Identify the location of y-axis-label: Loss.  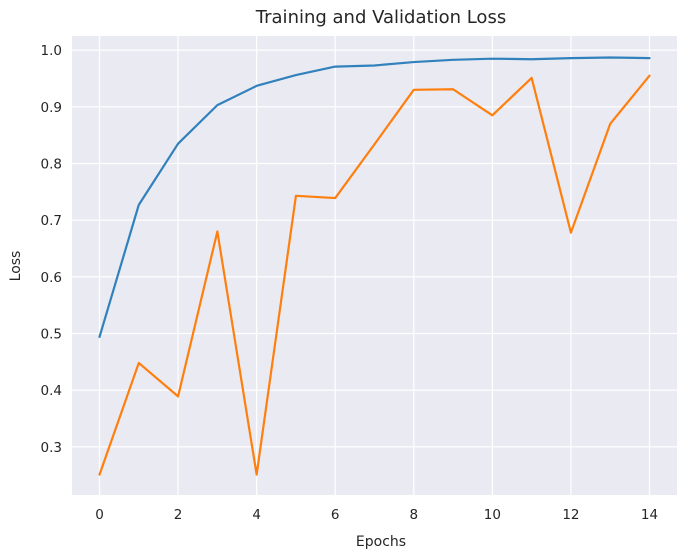
(16, 266).